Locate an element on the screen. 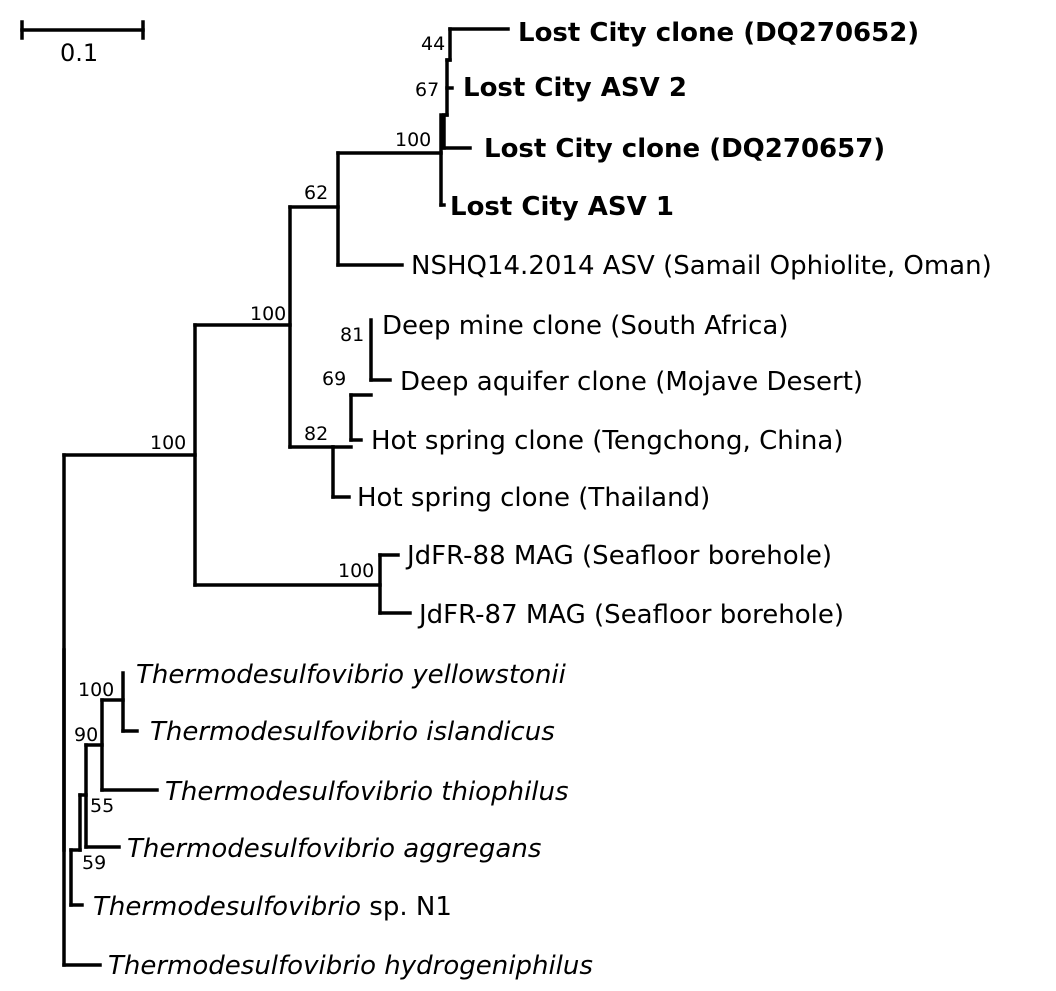 The width and height of the screenshot is (1056, 991). support-value-yellowstonii-islandicus: 100 is located at coordinates (96, 690).